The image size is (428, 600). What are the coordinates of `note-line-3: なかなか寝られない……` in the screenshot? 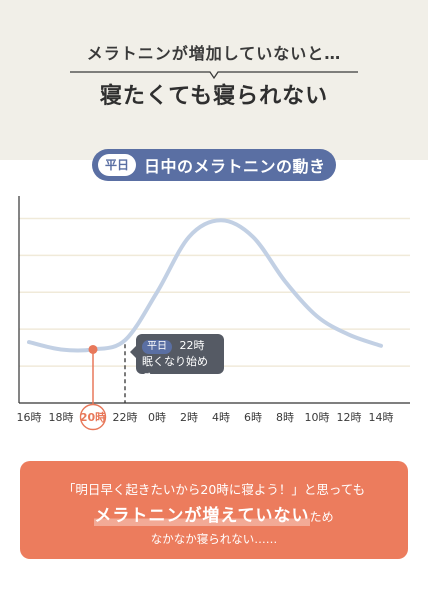 It's located at (214, 539).